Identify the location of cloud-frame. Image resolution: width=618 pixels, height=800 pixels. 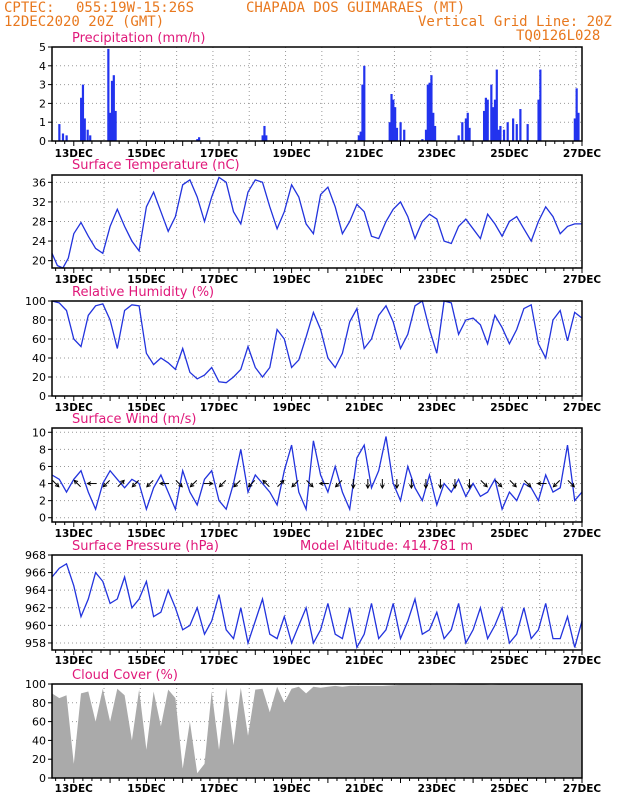
(317, 731).